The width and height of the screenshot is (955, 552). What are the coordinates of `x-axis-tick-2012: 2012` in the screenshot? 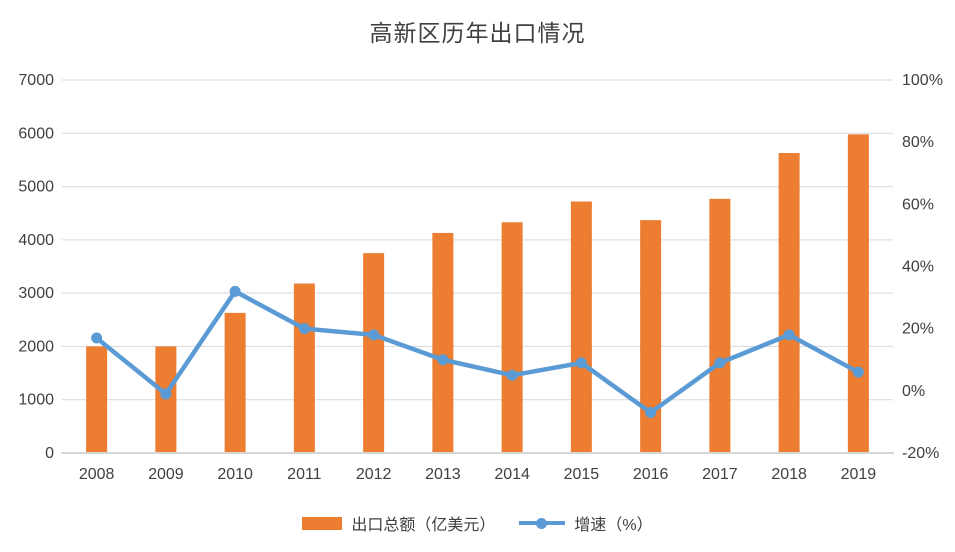 It's located at (374, 474).